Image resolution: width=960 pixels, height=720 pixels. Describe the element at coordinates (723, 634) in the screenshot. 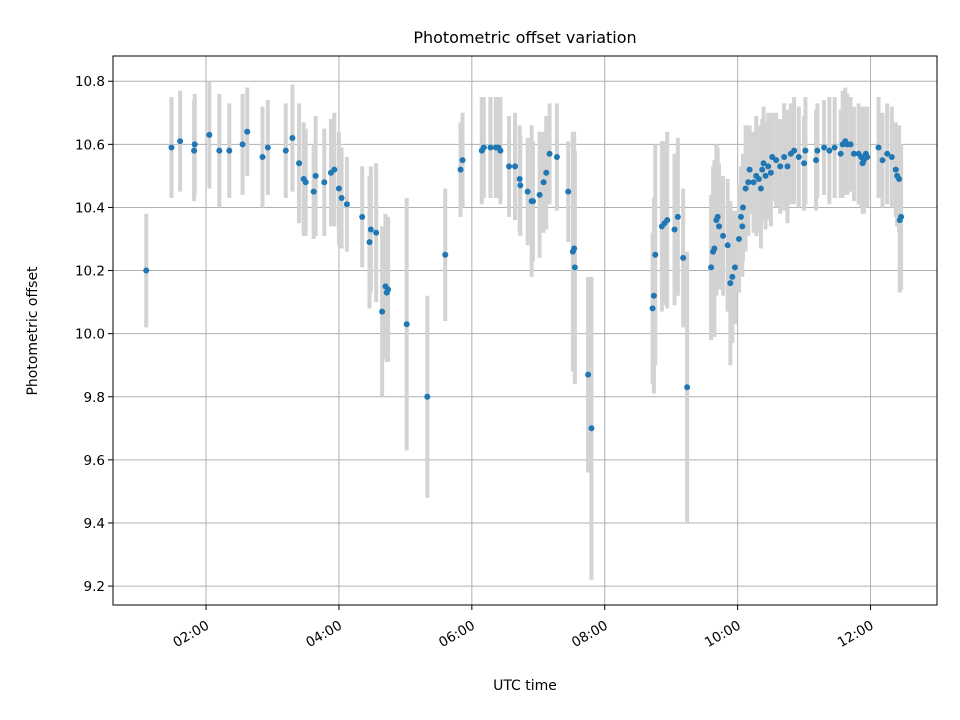

I see `x-tick-label: 10:00` at that location.